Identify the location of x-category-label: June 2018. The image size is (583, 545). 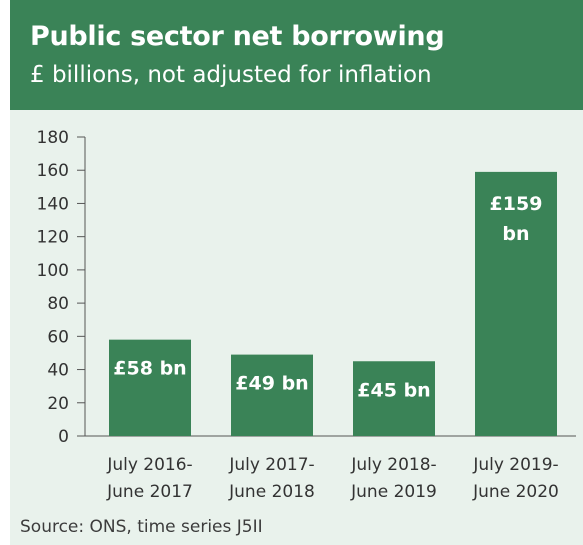
(271, 492).